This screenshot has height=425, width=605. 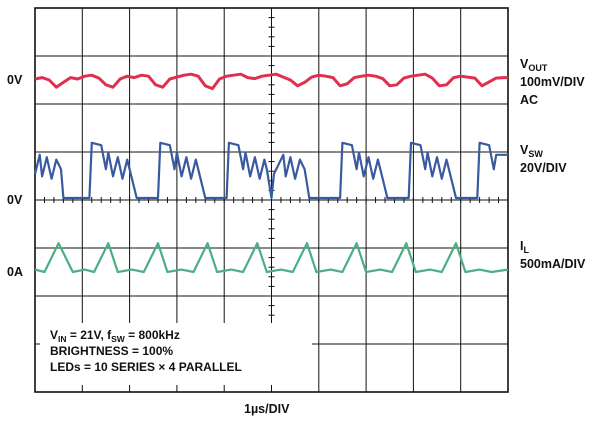 What do you see at coordinates (543, 168) in the screenshot?
I see `vsw-scale: 20V/DIV` at bounding box center [543, 168].